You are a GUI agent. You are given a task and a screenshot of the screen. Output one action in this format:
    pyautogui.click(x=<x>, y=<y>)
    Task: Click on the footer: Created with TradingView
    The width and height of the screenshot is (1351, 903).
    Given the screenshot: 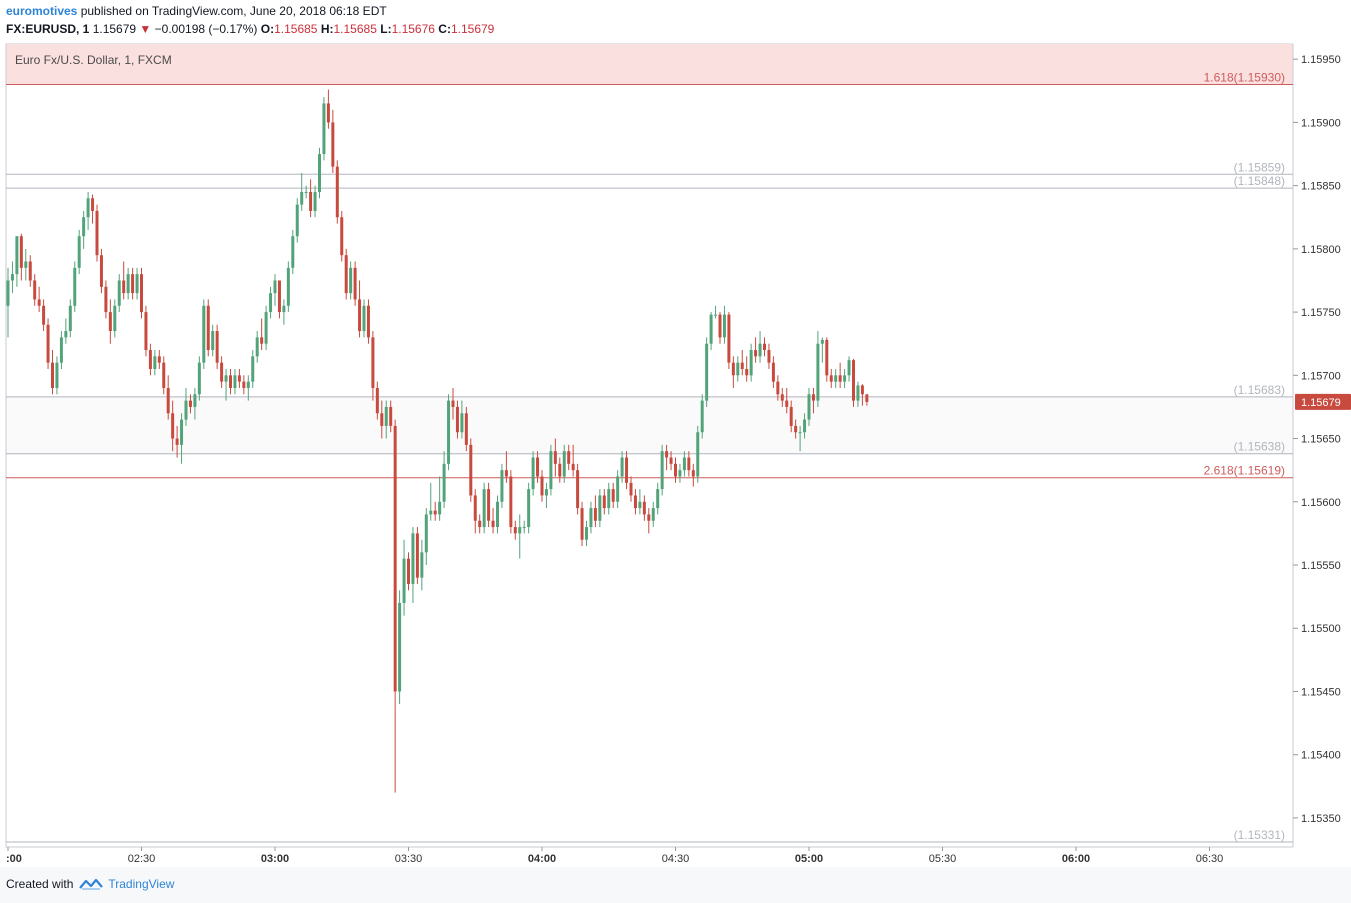 What is the action you would take?
    pyautogui.click(x=90, y=884)
    